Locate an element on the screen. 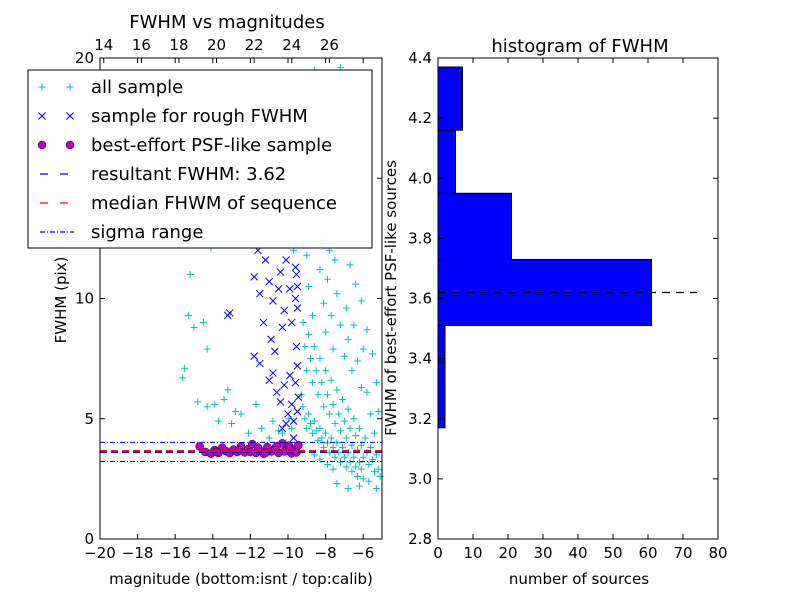 The image size is (800, 600). point-circle is located at coordinates (298, 445).